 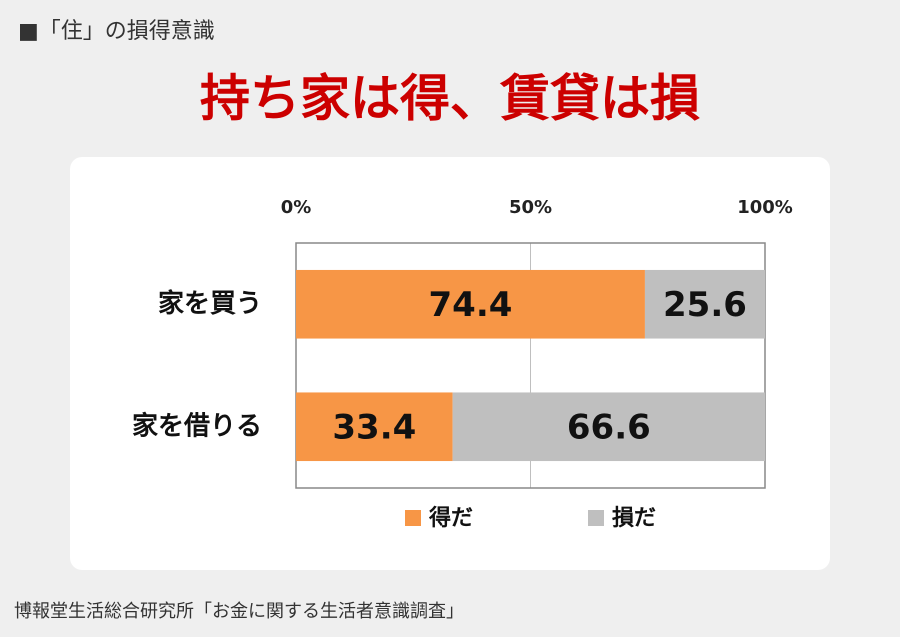 What do you see at coordinates (239, 611) in the screenshot?
I see `source: 博報堂生活総合研究所「お金に関する生活者意識調査」` at bounding box center [239, 611].